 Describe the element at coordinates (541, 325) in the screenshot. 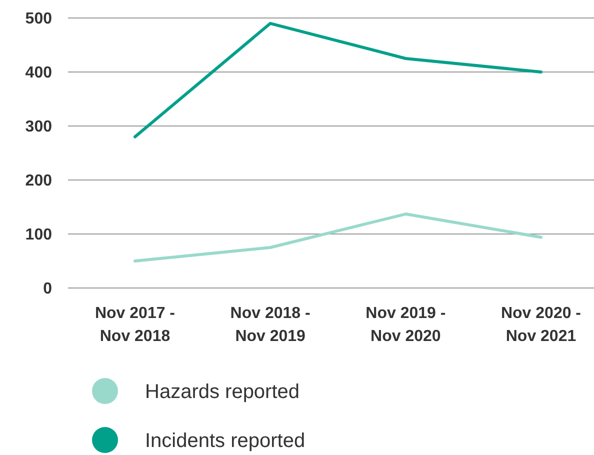

I see `x-tick-label: Nov 2020 - Nov 2021` at that location.